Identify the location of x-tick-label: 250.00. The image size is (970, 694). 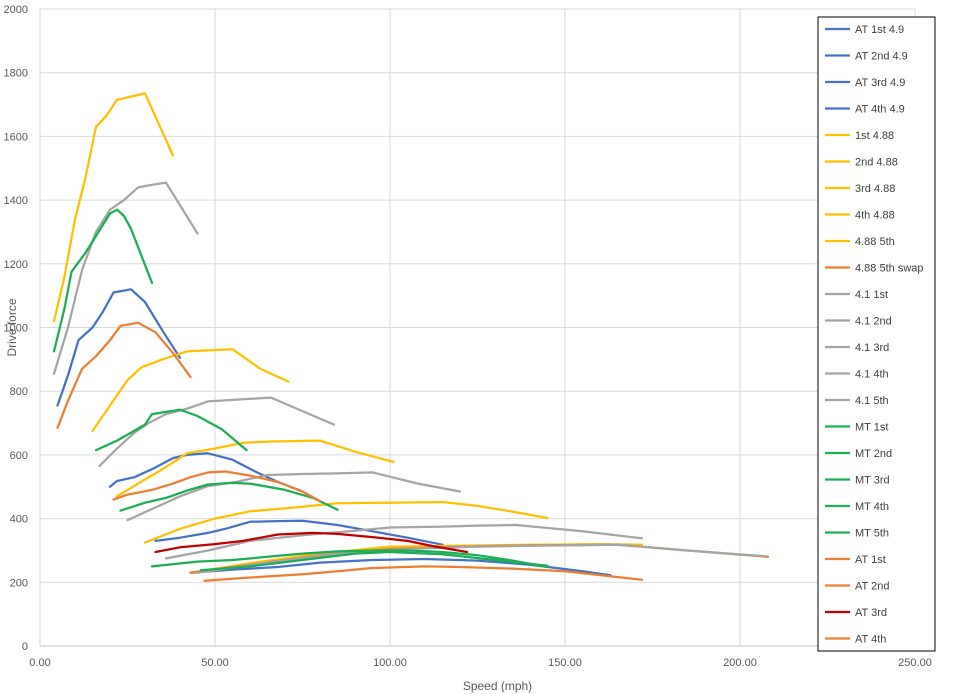
(915, 663).